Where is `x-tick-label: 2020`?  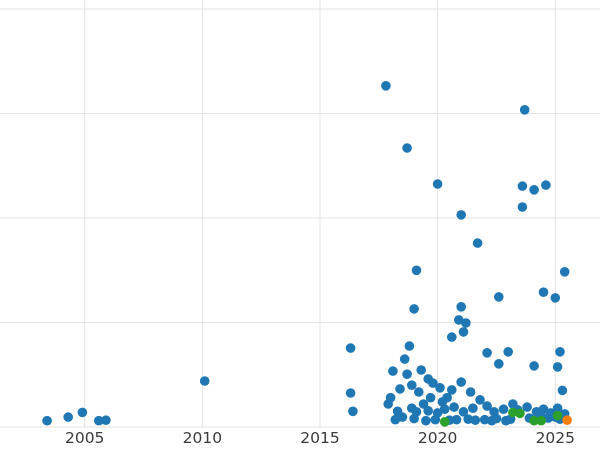 x-tick-label: 2020 is located at coordinates (437, 438).